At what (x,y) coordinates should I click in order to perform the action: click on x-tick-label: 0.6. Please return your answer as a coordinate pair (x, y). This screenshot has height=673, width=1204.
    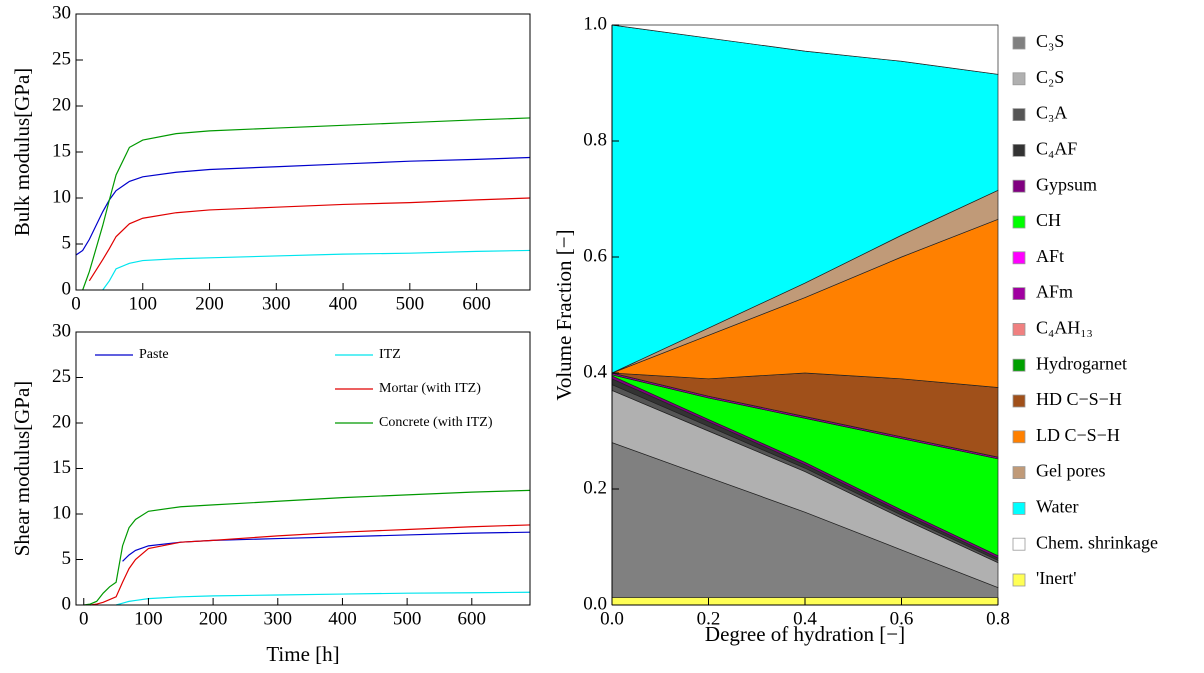
    Looking at the image, I should click on (902, 618).